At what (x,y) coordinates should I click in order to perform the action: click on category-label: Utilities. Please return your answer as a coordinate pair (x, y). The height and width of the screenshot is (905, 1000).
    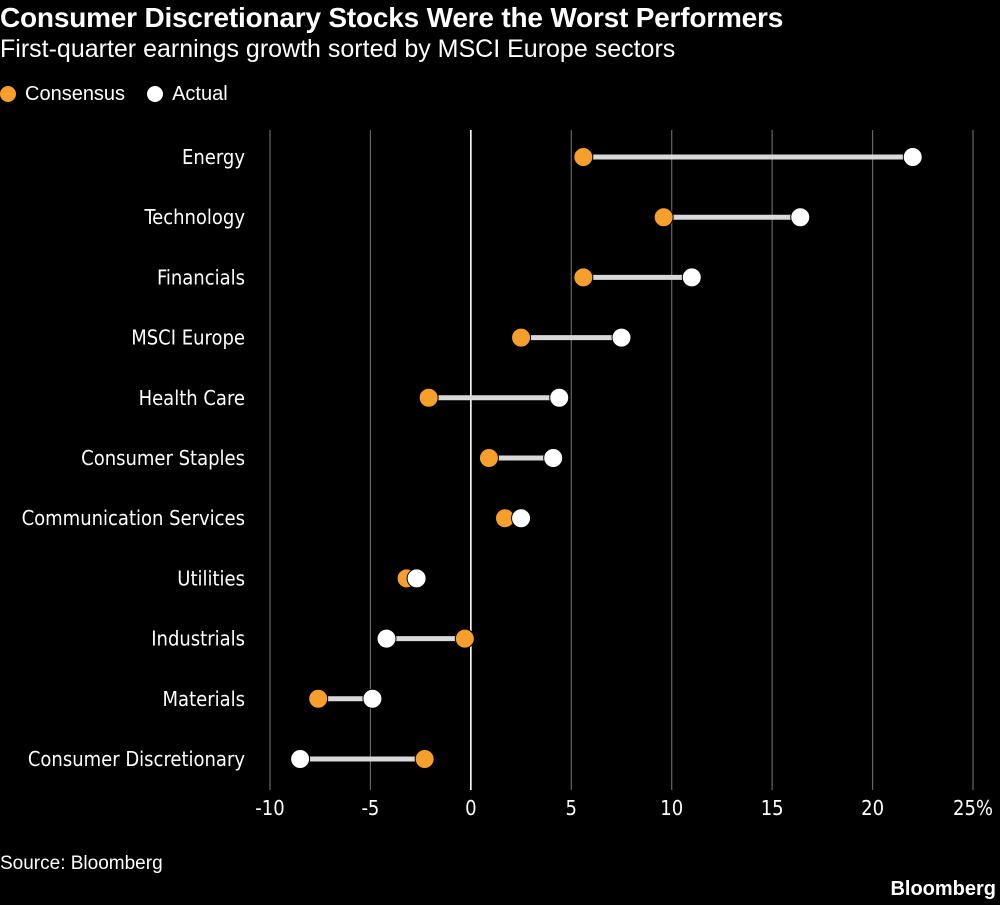
    Looking at the image, I should click on (211, 578).